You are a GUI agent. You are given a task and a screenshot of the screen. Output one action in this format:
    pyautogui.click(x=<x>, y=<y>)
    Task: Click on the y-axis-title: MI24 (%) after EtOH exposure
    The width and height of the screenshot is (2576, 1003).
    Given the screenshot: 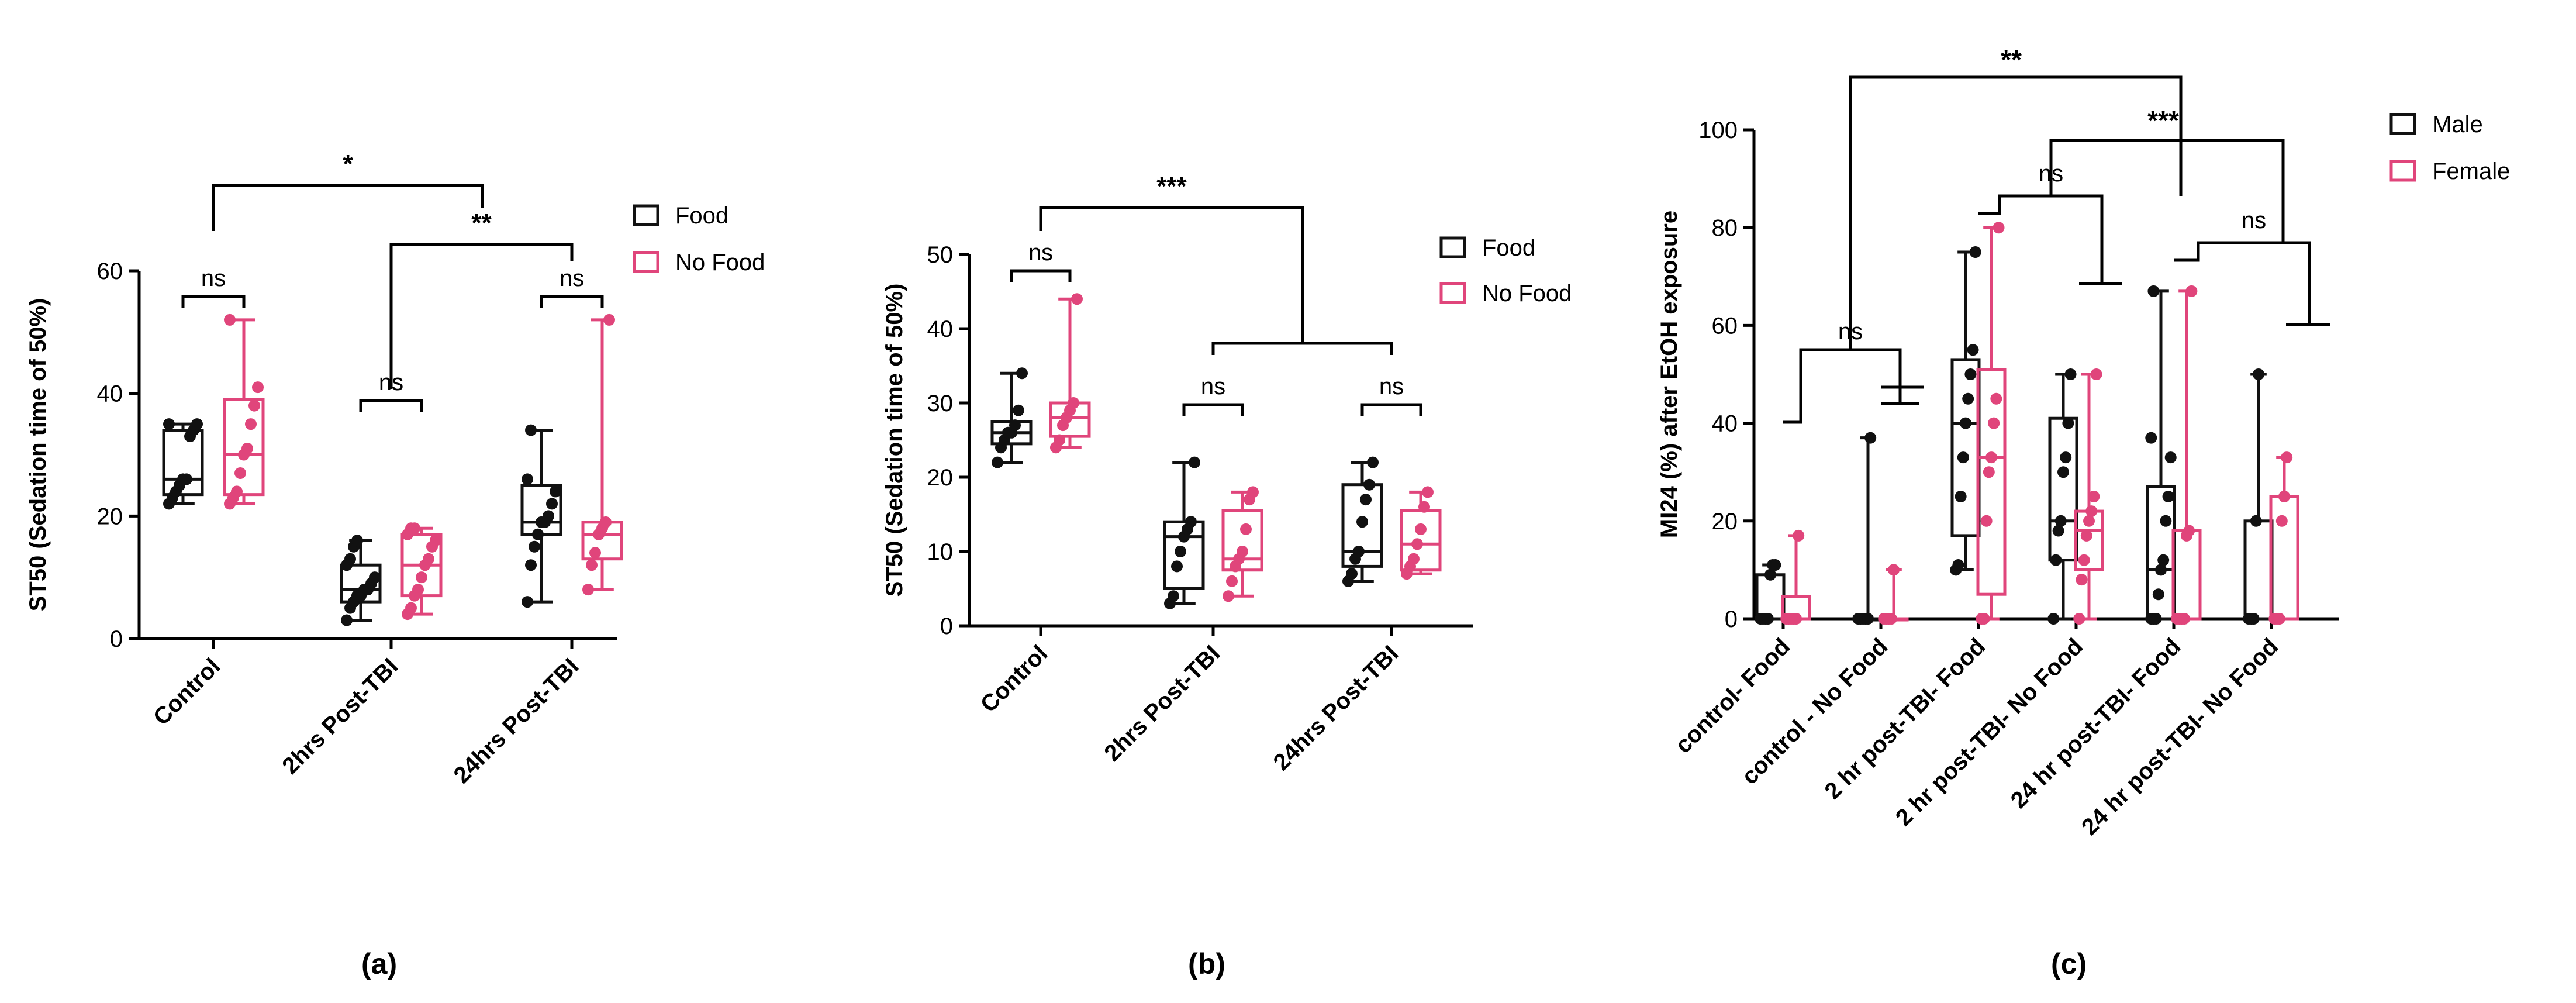 What is the action you would take?
    pyautogui.click(x=1669, y=374)
    